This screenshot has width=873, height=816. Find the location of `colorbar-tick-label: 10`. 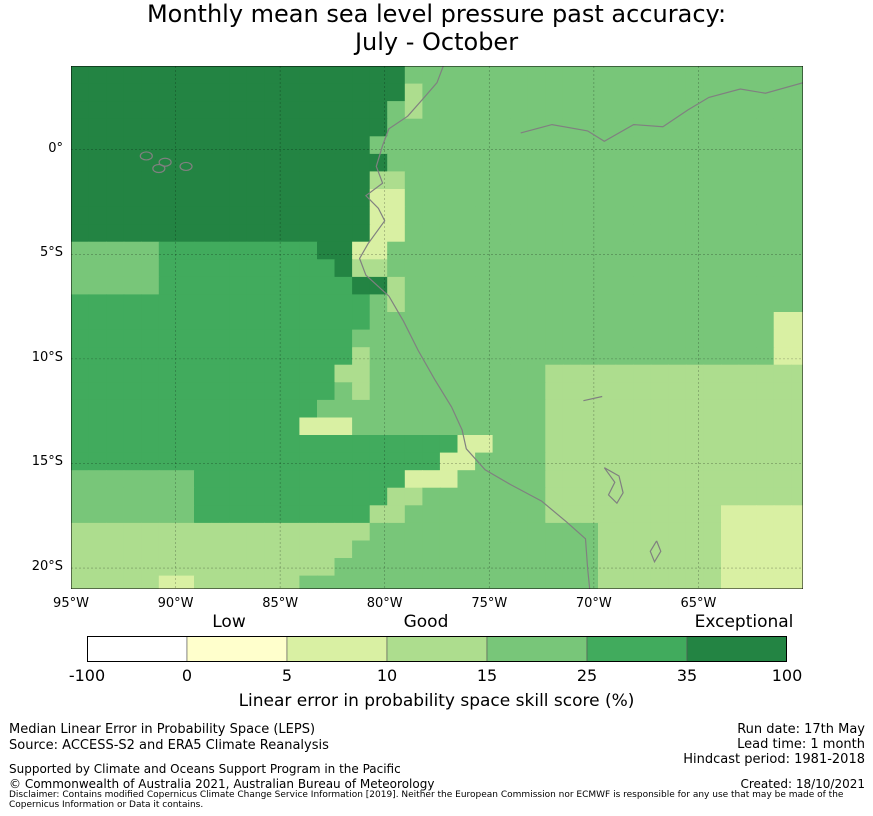

colorbar-tick-label: 10 is located at coordinates (387, 675).